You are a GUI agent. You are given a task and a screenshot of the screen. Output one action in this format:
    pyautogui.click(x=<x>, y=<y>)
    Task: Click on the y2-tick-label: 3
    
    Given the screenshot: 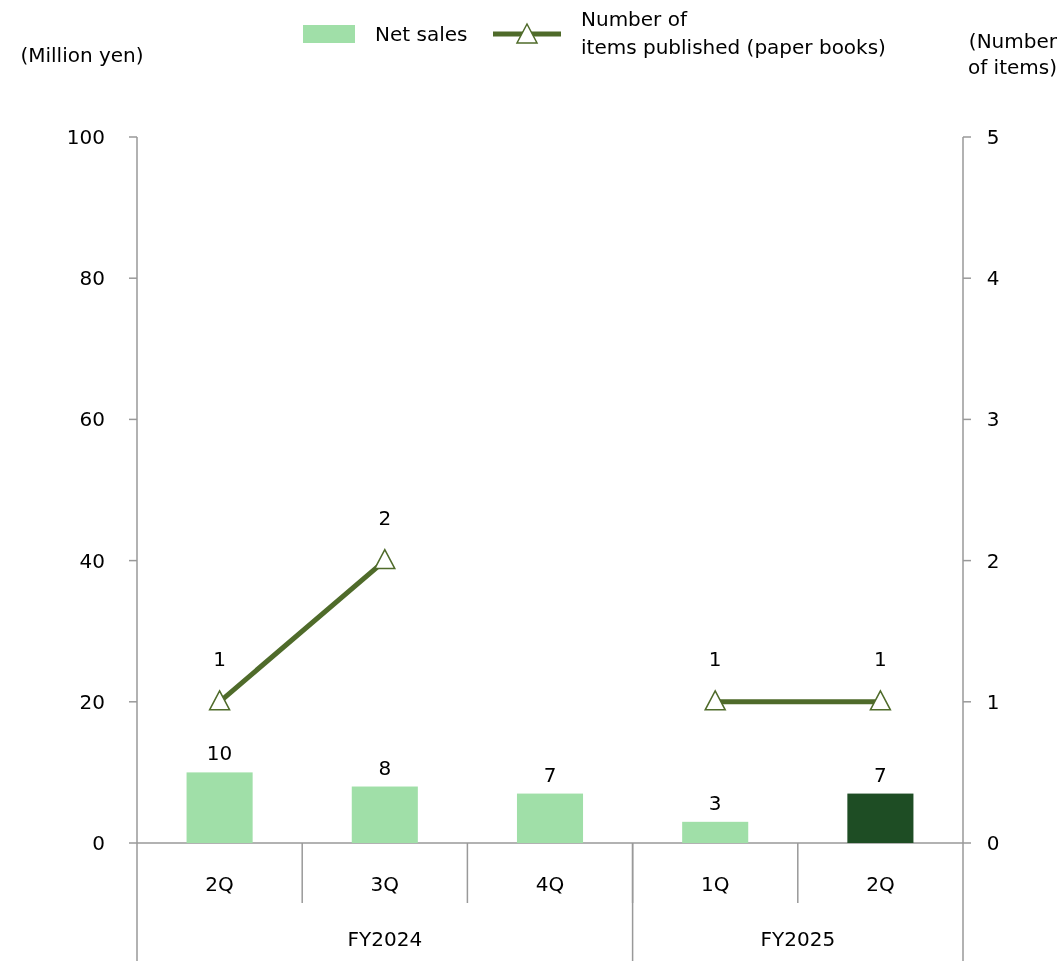 What is the action you would take?
    pyautogui.click(x=993, y=419)
    